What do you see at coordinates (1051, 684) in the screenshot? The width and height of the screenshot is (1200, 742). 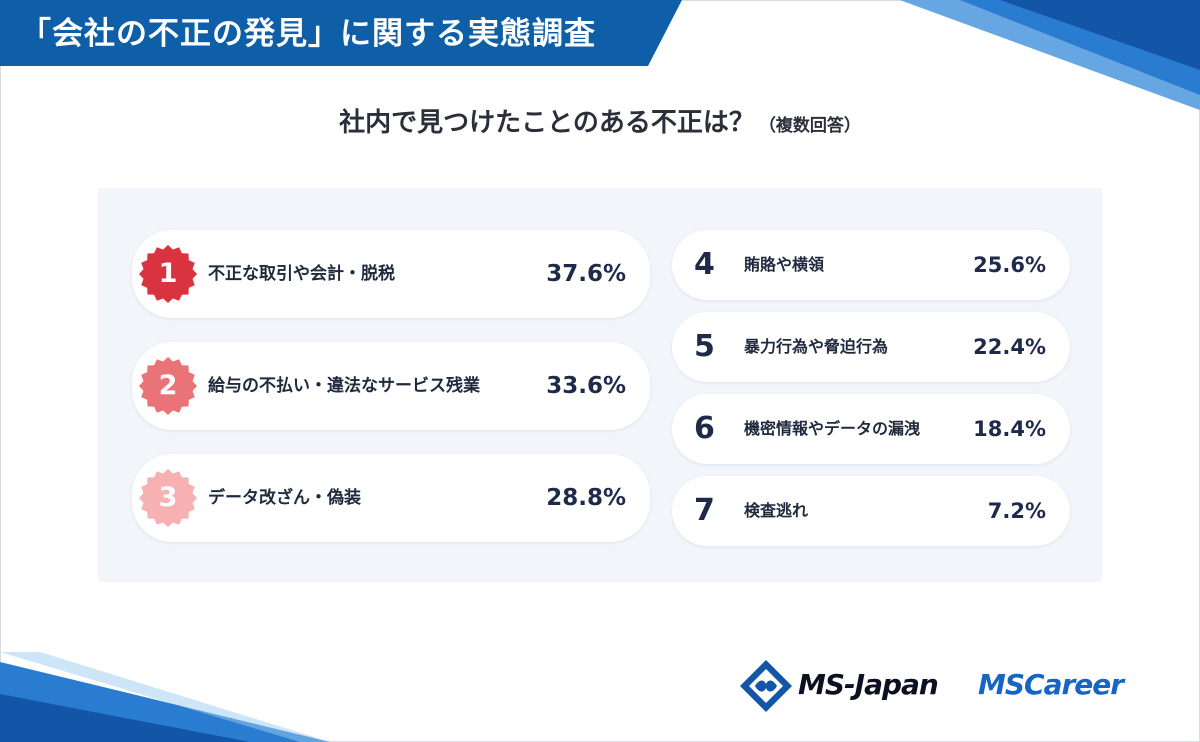 I see `ms-career-logo-text: MSCareer` at bounding box center [1051, 684].